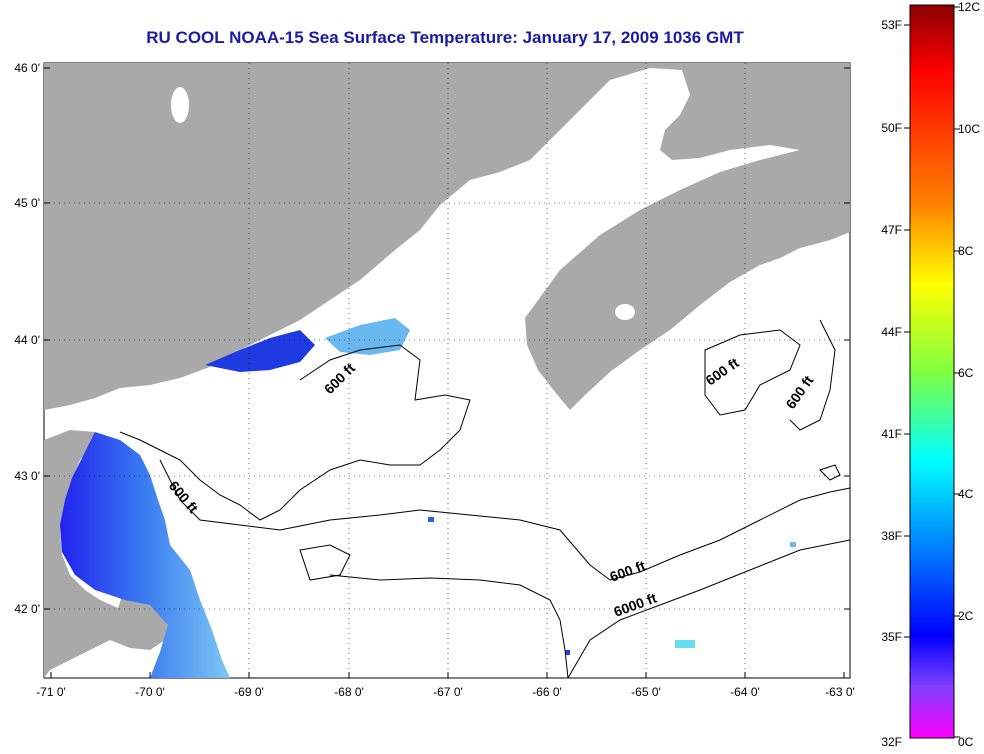  I want to click on cb-c-6: 6C, so click(966, 373).